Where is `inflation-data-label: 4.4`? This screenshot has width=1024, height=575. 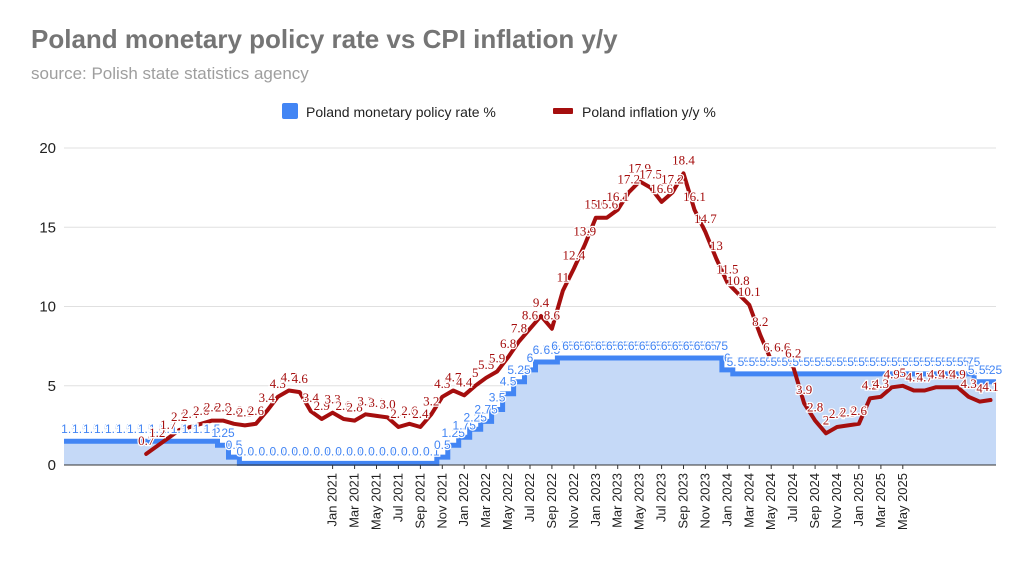 inflation-data-label: 4.4 is located at coordinates (464, 381).